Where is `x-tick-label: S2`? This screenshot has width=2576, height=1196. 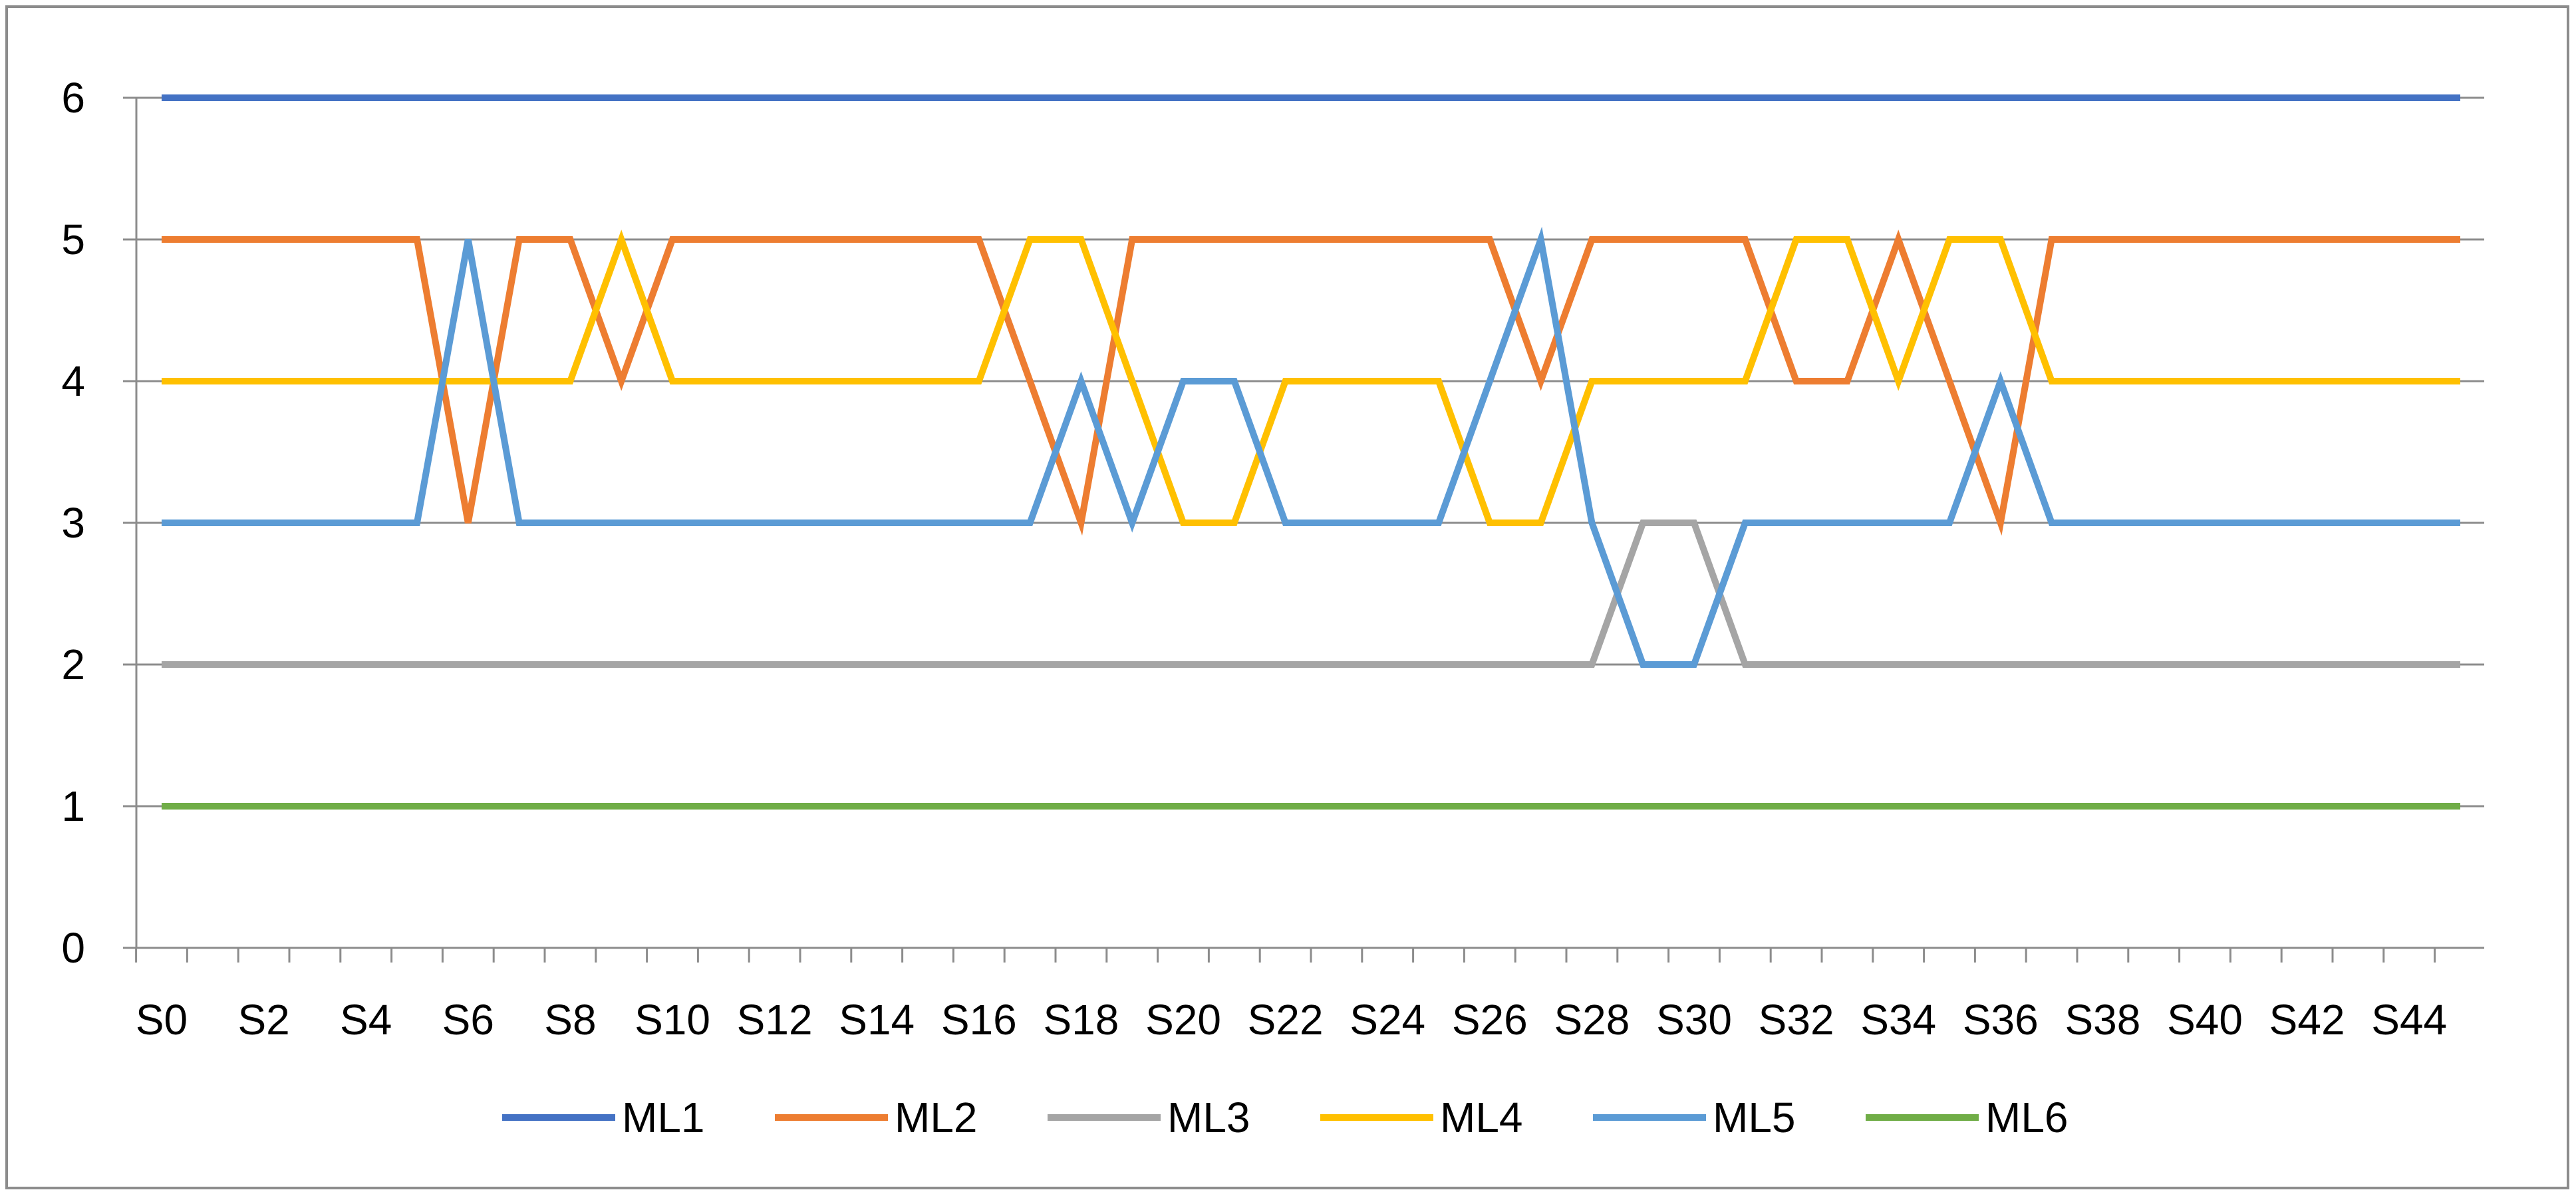
x-tick-label: S2 is located at coordinates (263, 1020).